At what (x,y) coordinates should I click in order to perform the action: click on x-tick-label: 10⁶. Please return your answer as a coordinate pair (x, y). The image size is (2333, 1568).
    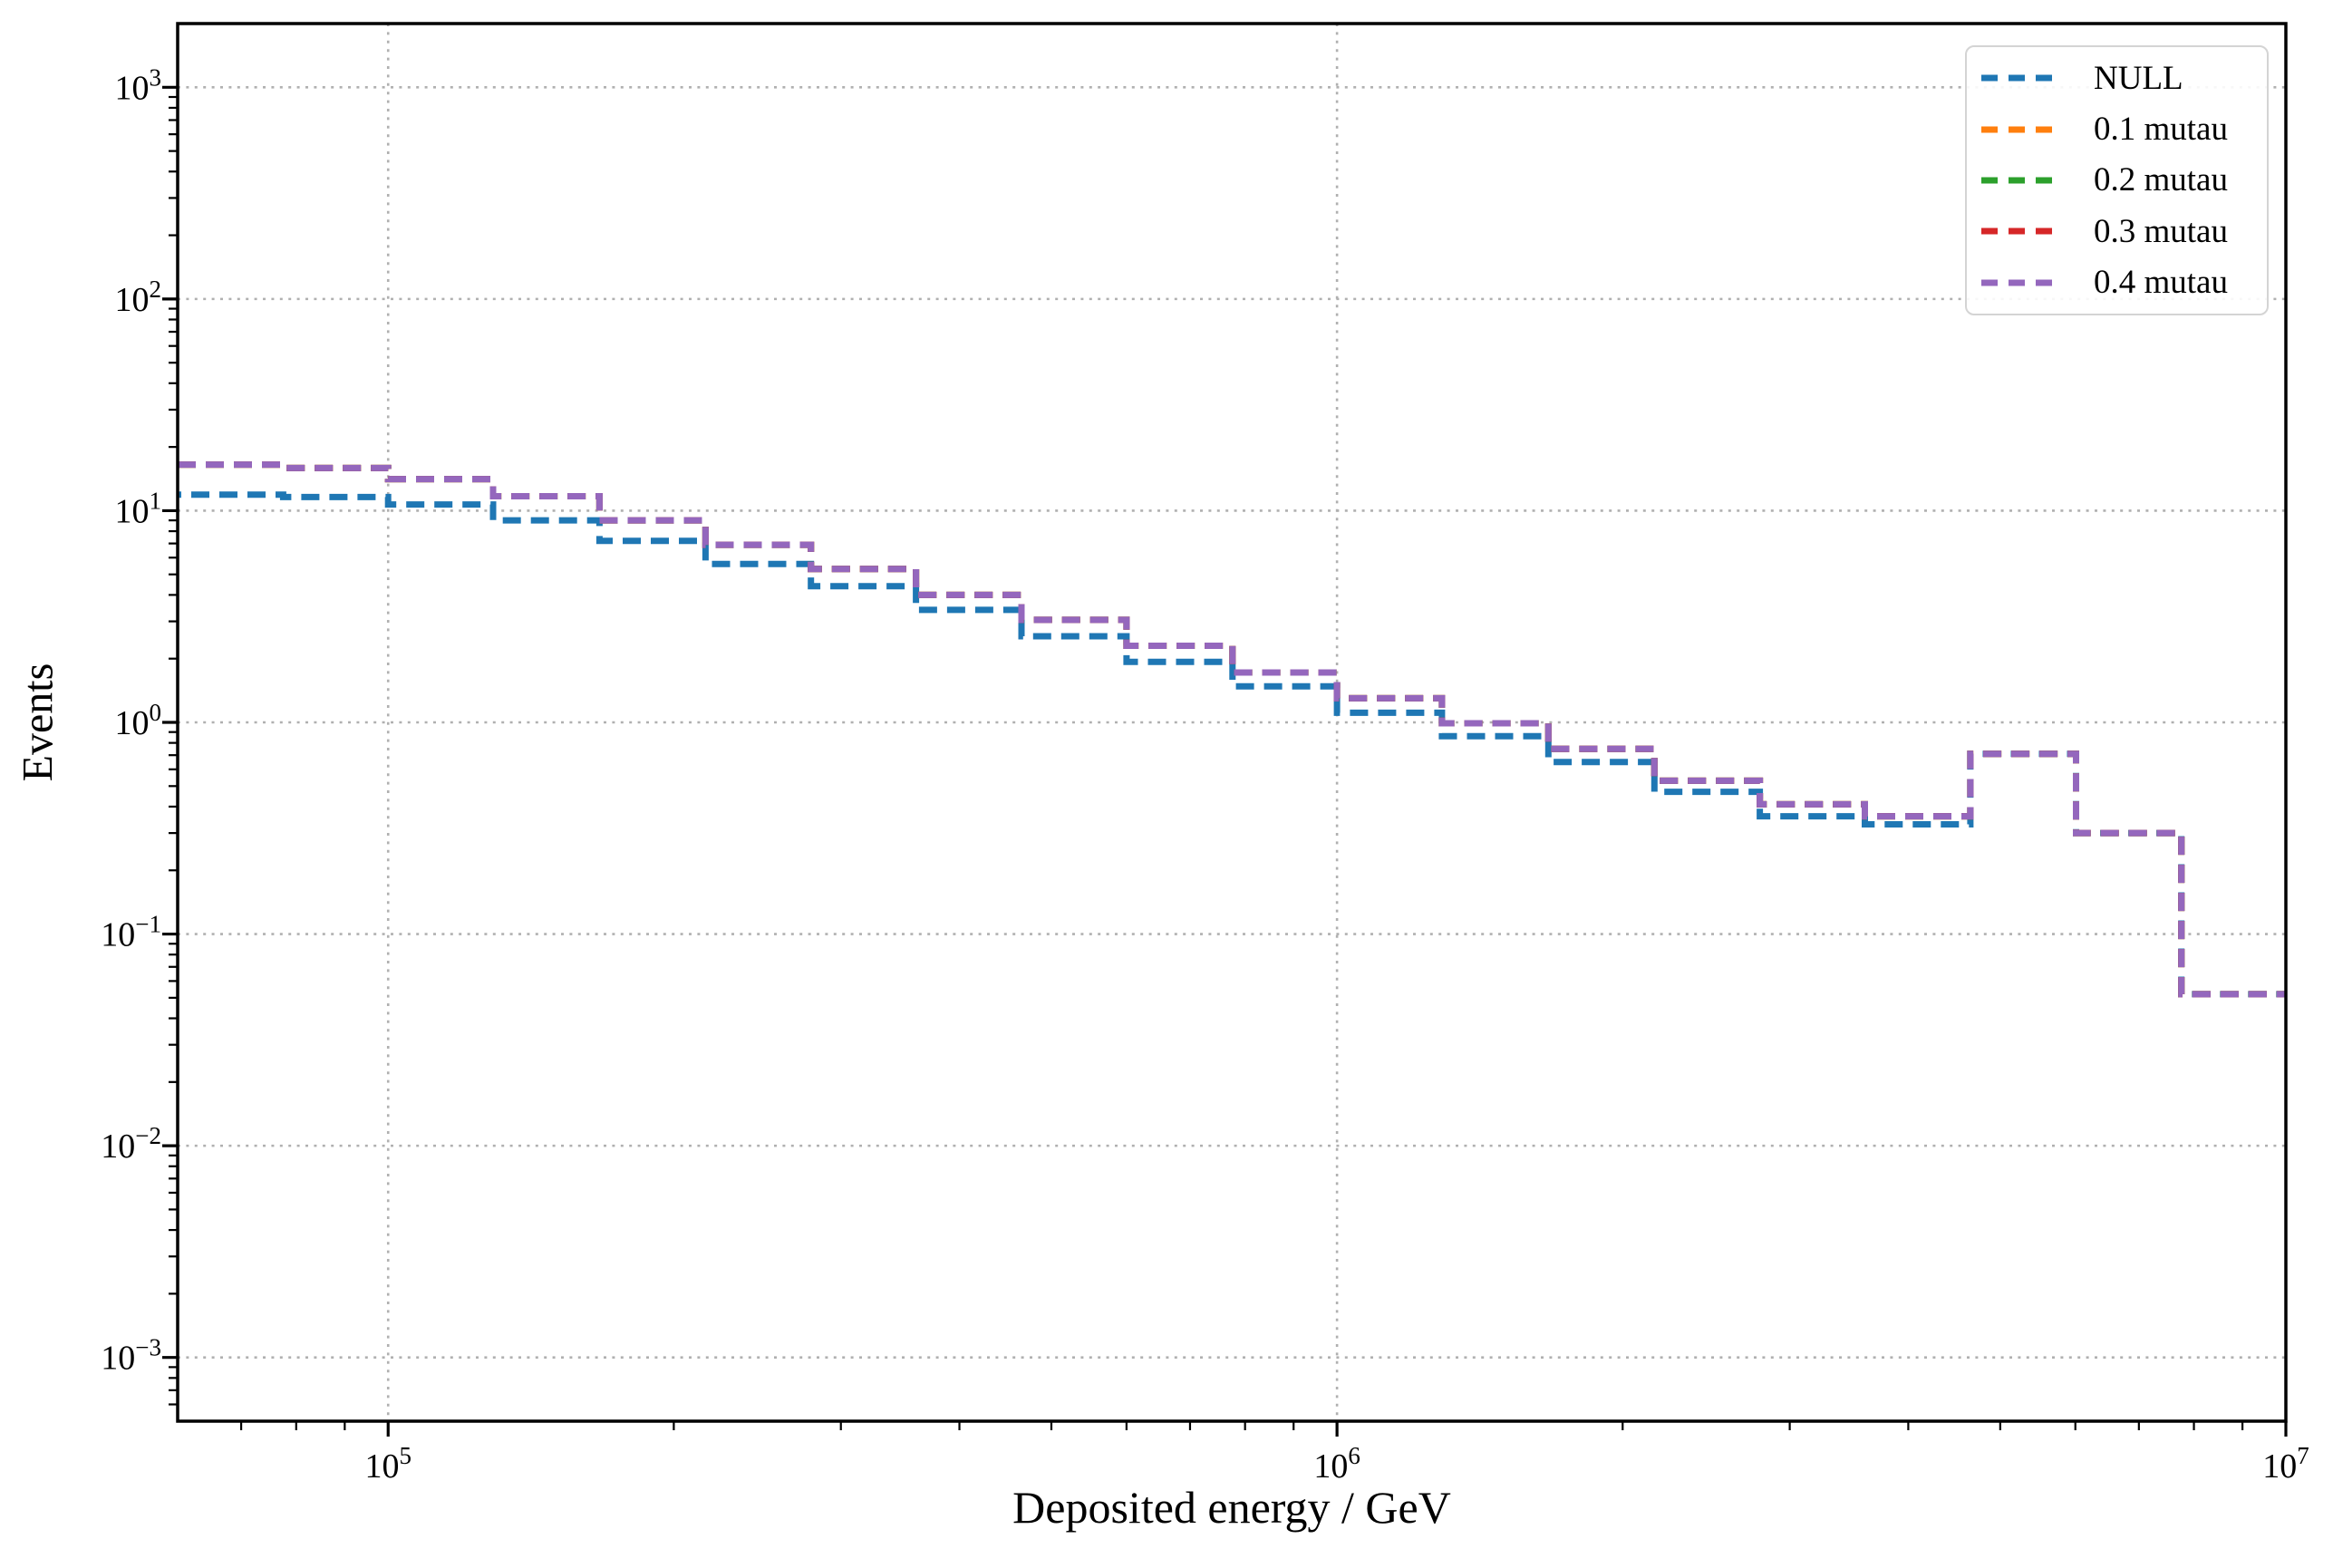
    Looking at the image, I should click on (1336, 1464).